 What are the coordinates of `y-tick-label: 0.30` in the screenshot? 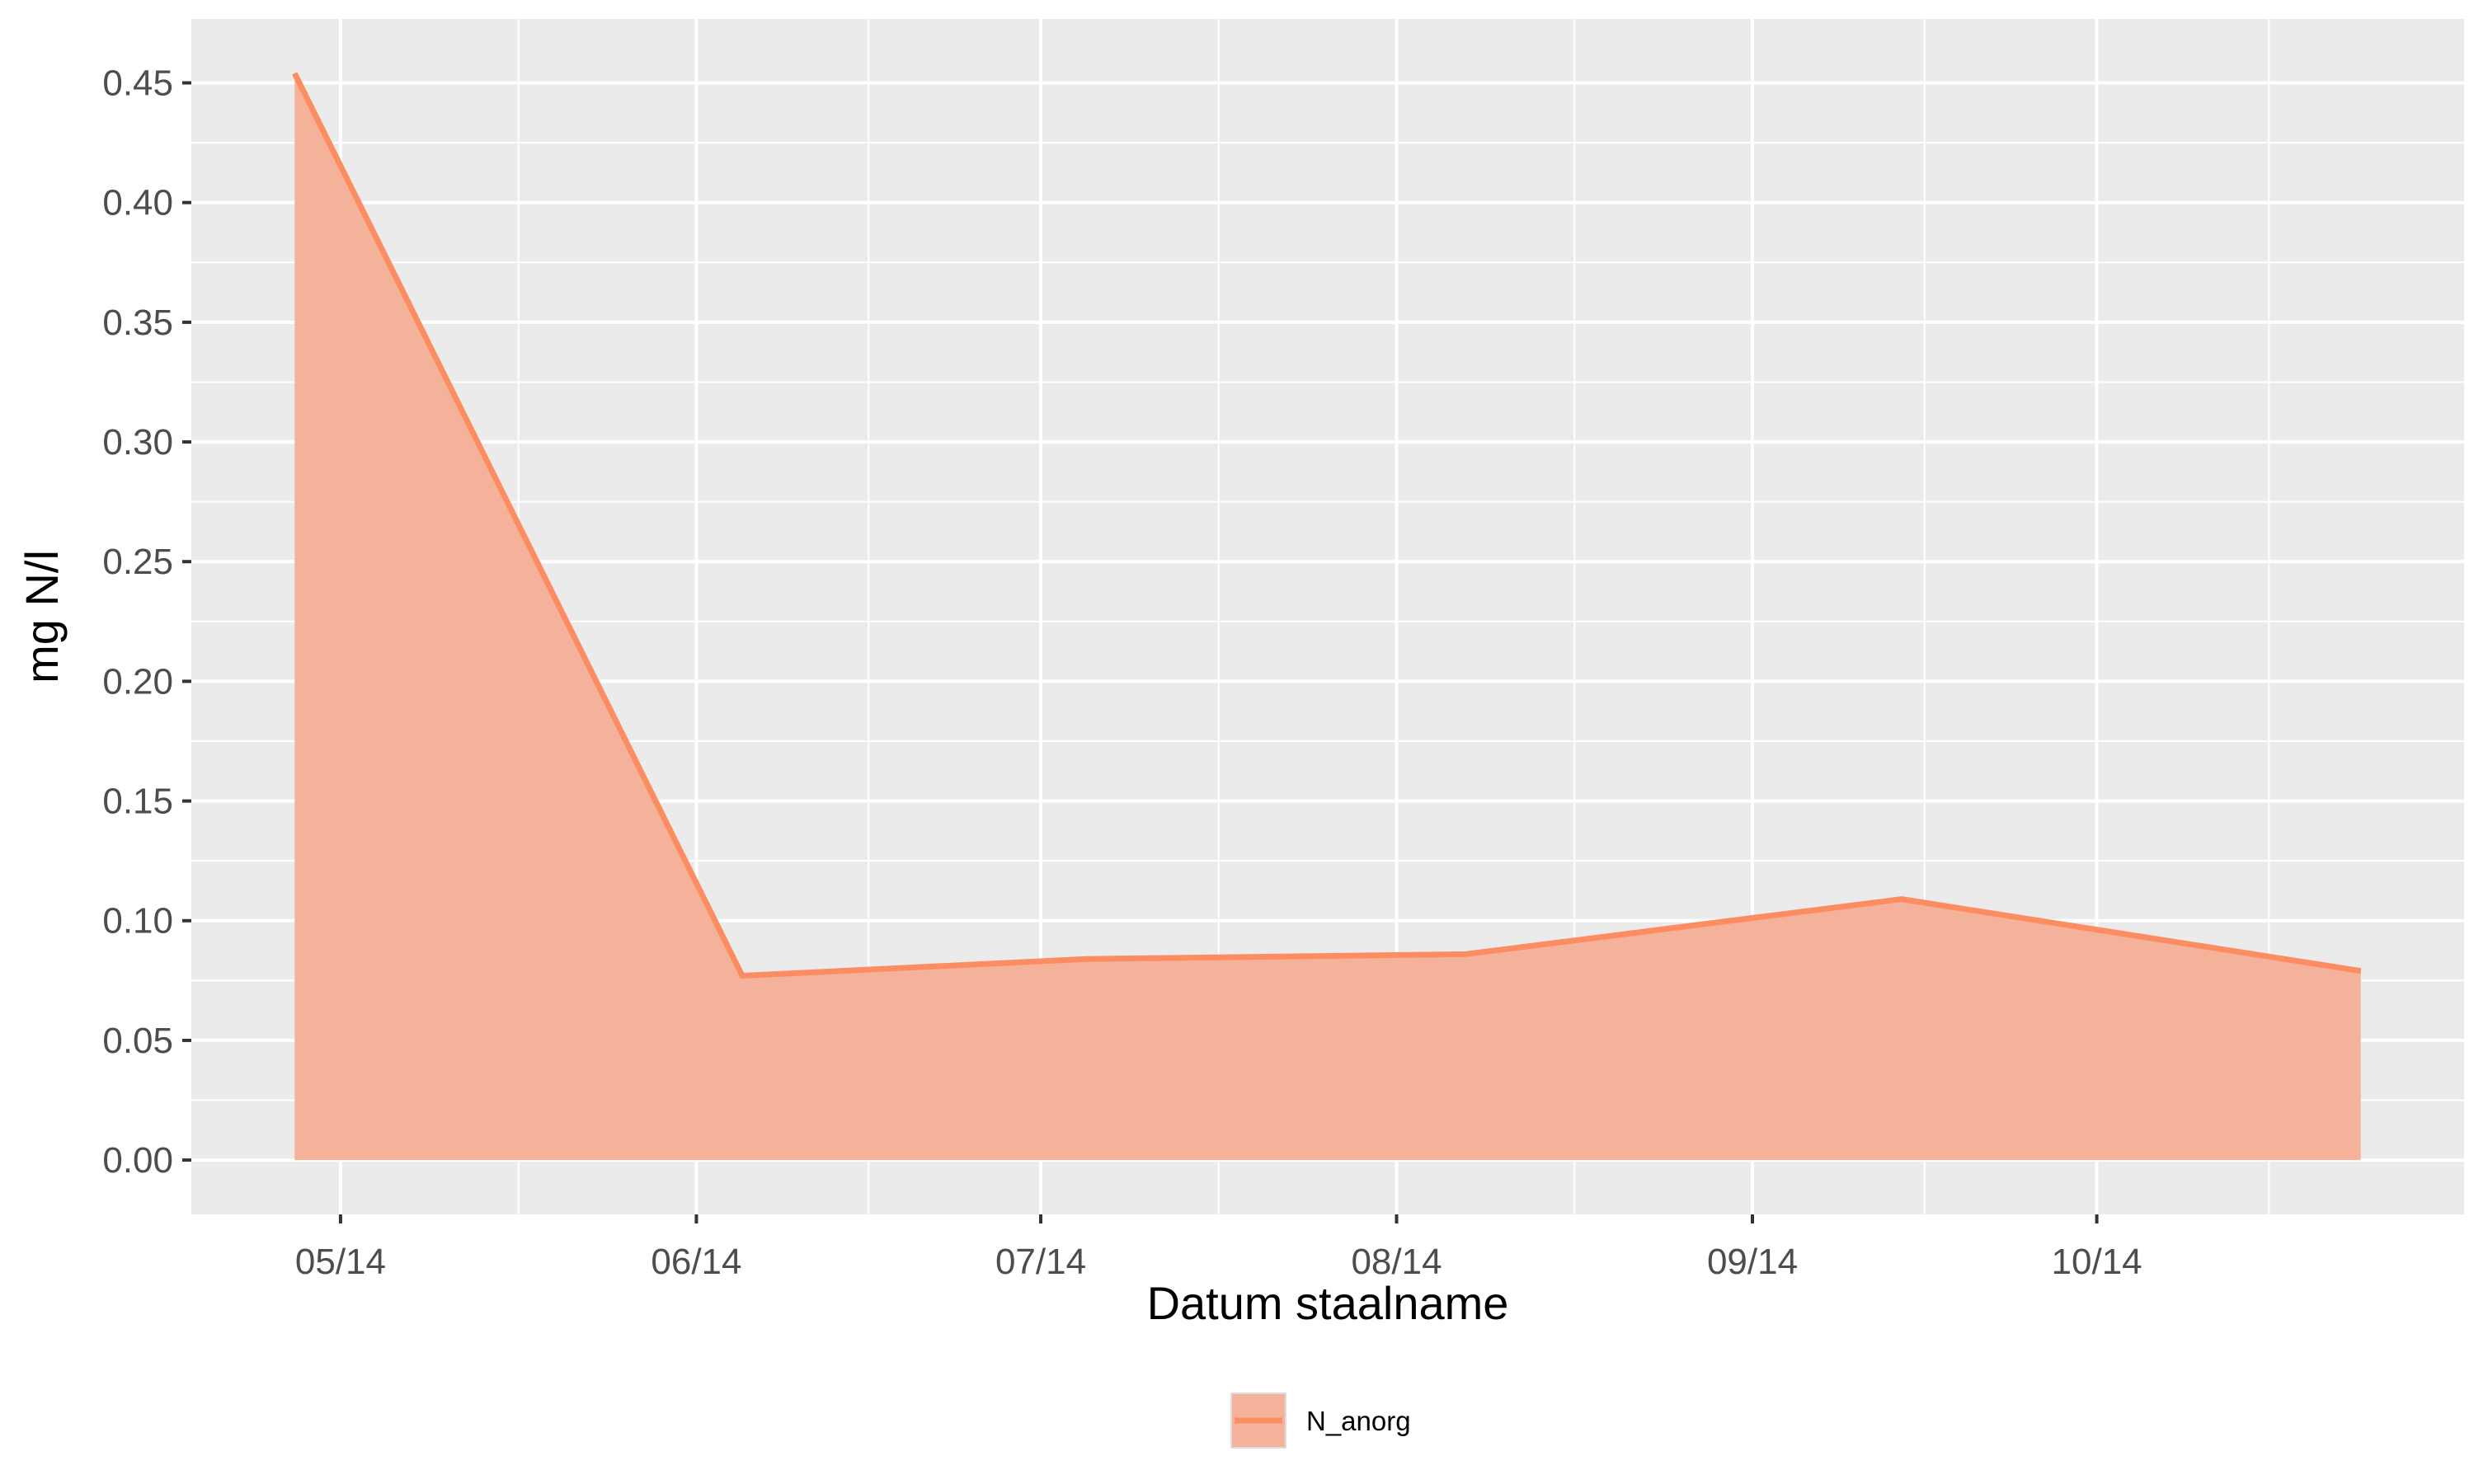 It's located at (137, 442).